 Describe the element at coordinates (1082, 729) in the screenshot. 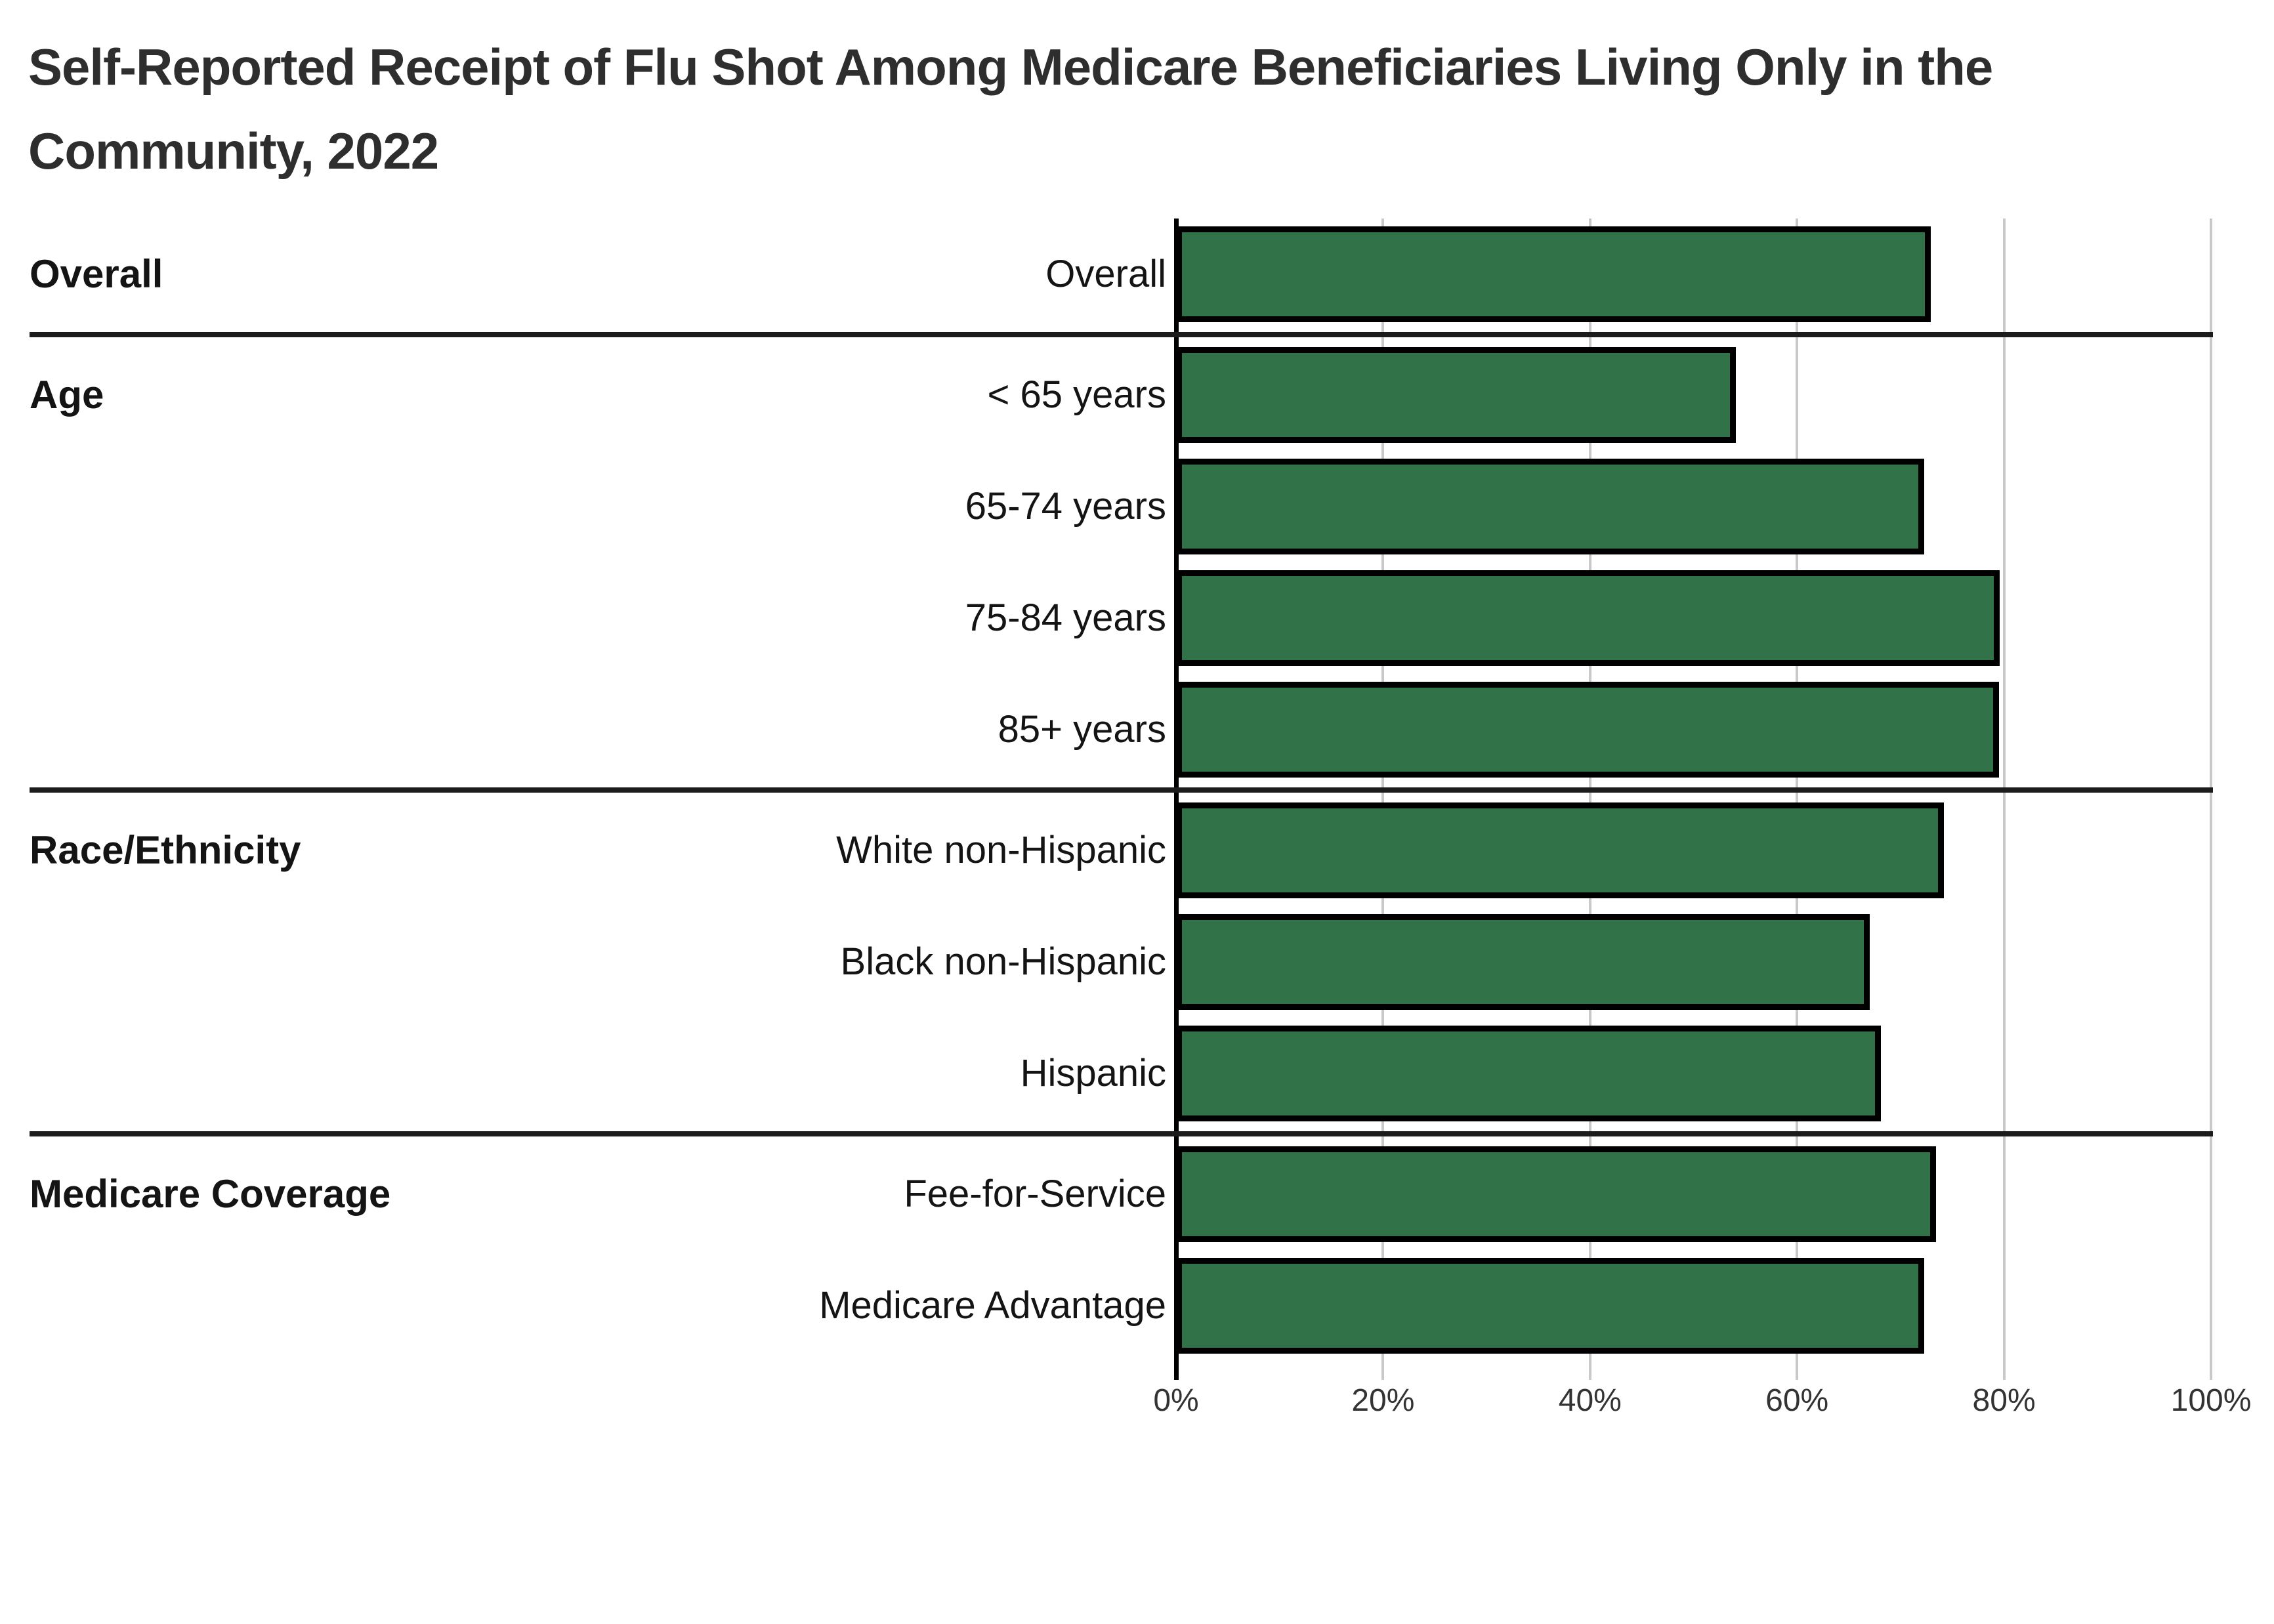

I see `row-label-85plus-years: 85+ years` at that location.